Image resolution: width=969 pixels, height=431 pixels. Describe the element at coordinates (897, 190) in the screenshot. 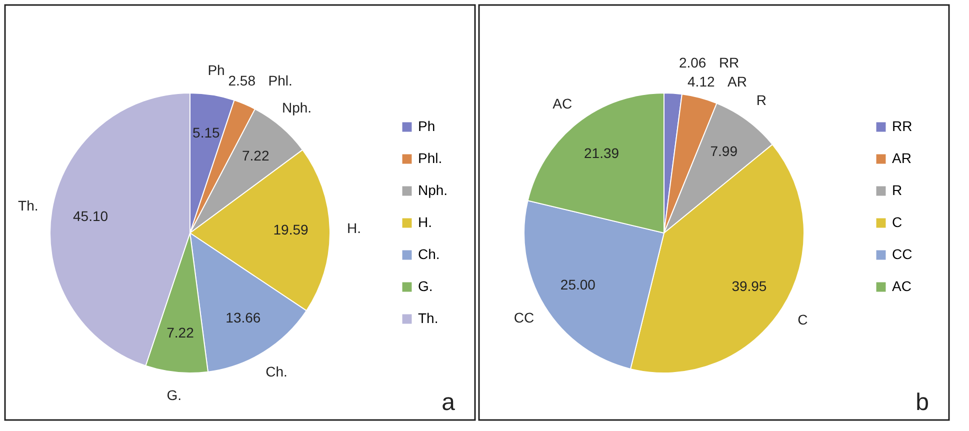

I see `legend-label: R` at that location.